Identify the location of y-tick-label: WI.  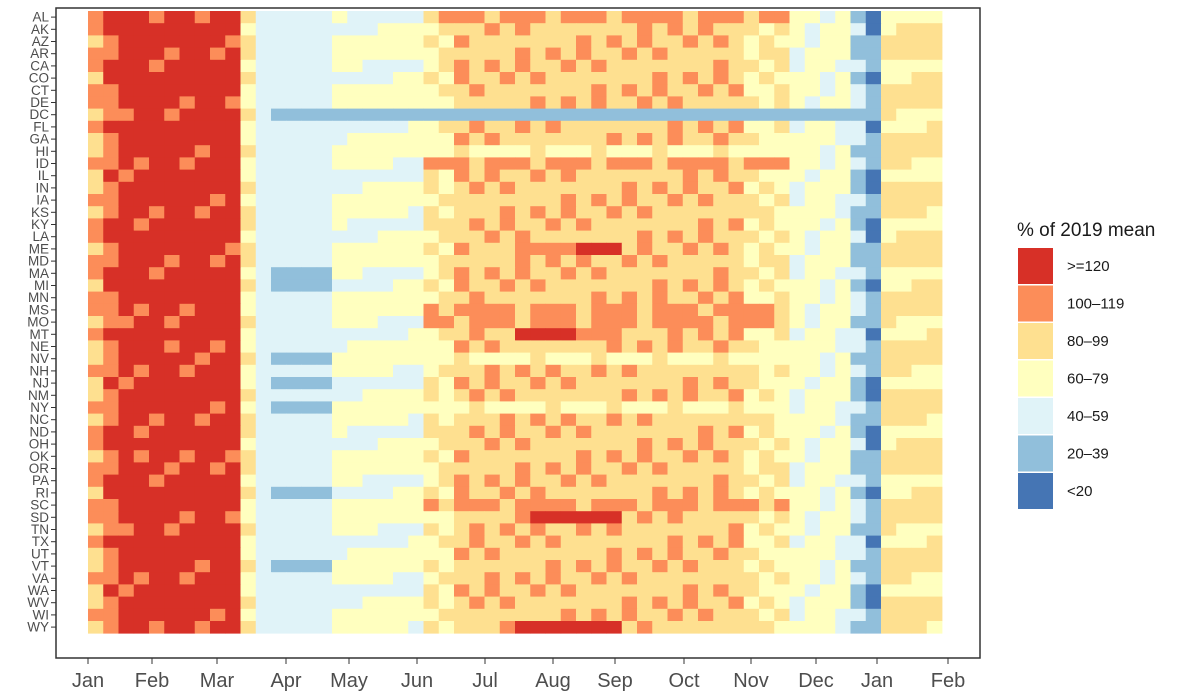
(41, 614).